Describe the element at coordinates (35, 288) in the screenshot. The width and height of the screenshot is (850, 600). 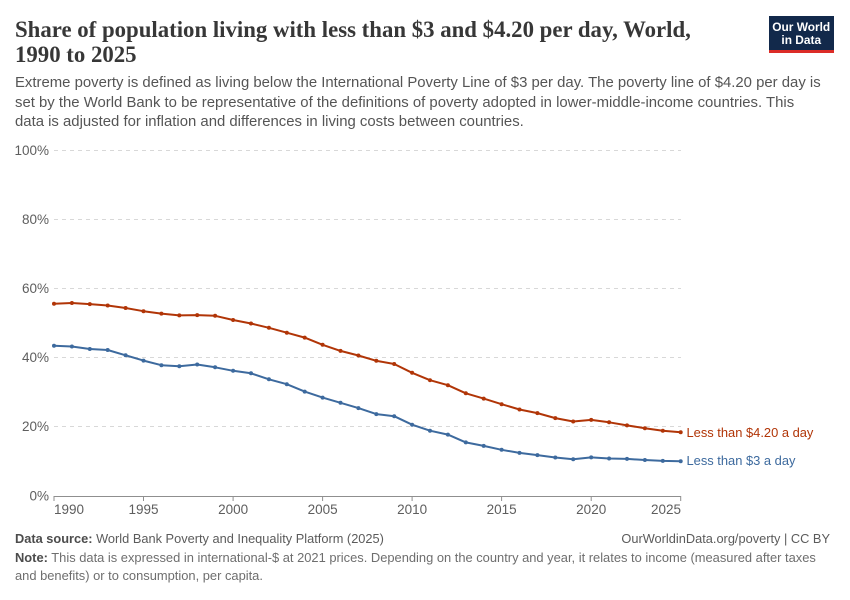
I see `svg-text: 60%` at that location.